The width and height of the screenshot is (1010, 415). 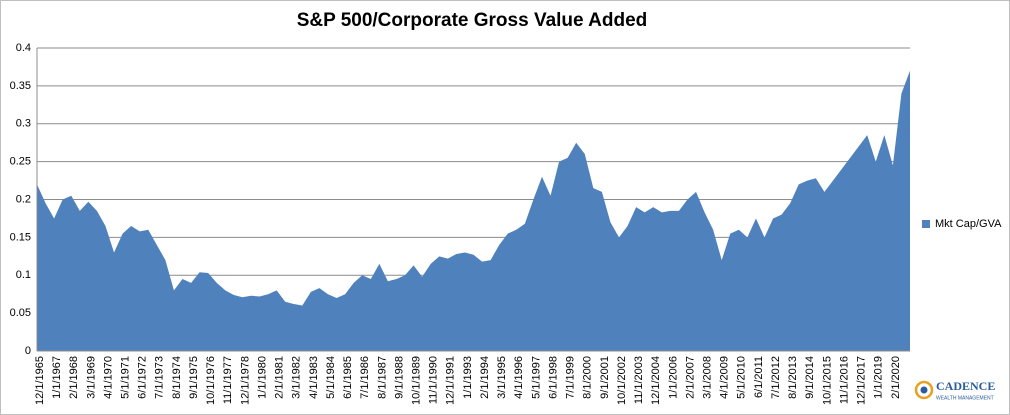 What do you see at coordinates (399, 377) in the screenshot?
I see `x-tick-label: 9/1/1988` at bounding box center [399, 377].